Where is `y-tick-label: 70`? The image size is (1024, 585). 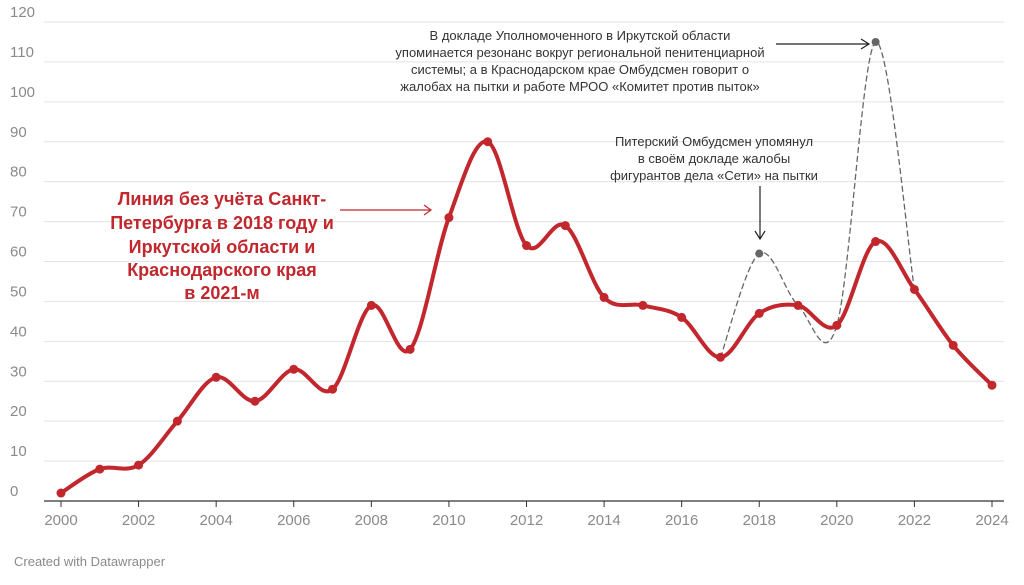 y-tick-label: 70 is located at coordinates (18, 212).